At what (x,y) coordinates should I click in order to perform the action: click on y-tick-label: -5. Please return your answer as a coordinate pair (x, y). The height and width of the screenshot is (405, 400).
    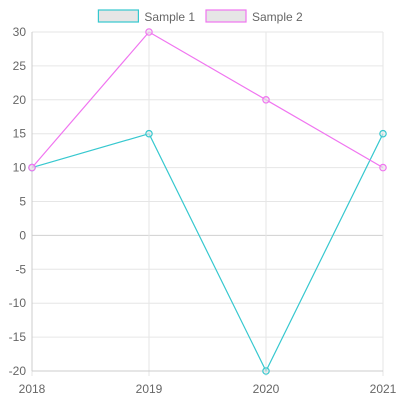
    Looking at the image, I should click on (20, 269).